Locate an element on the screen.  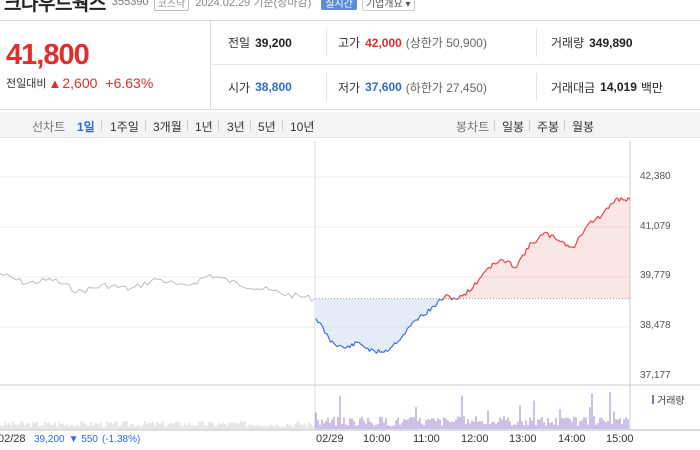
company-overview-dropdown: 기업개요 ▾ is located at coordinates (388, 5).